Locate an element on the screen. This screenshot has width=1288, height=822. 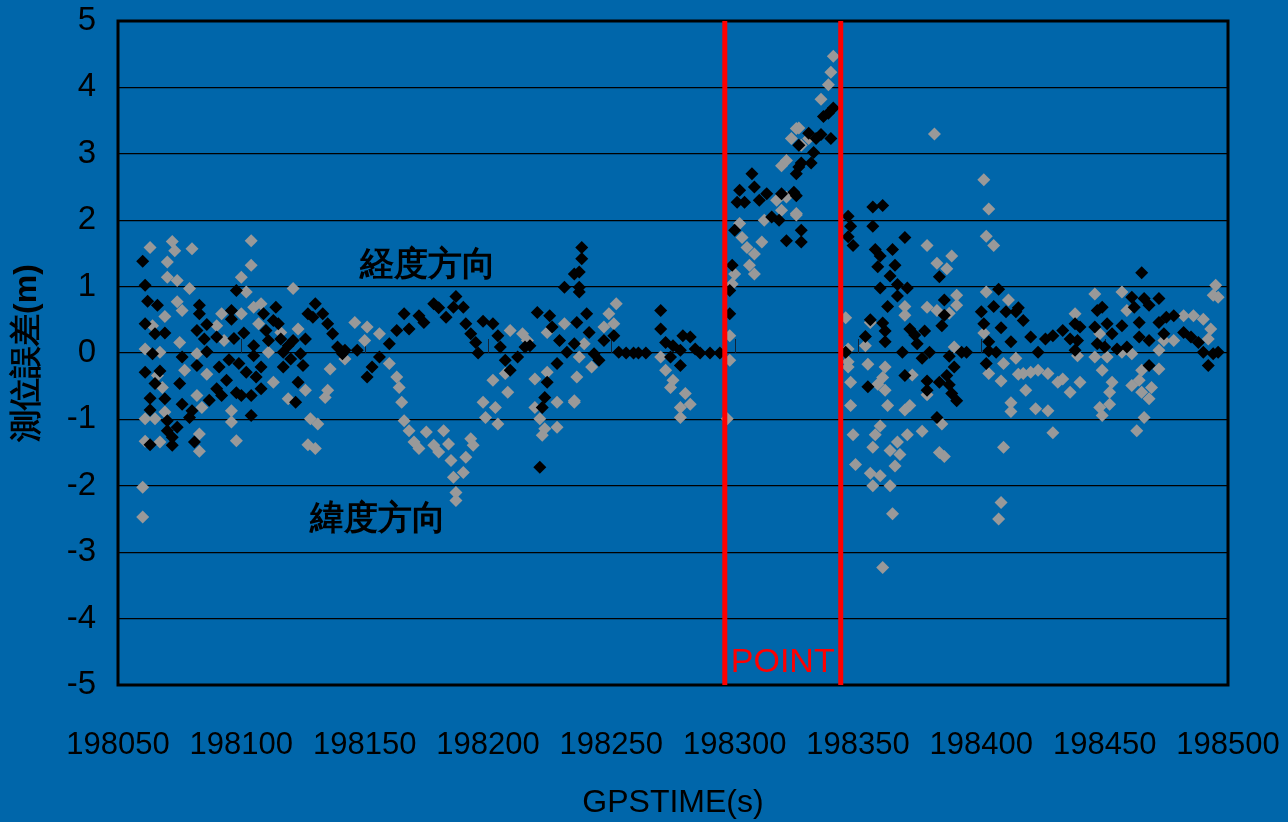
x-tick-label: 198450 is located at coordinates (1104, 744).